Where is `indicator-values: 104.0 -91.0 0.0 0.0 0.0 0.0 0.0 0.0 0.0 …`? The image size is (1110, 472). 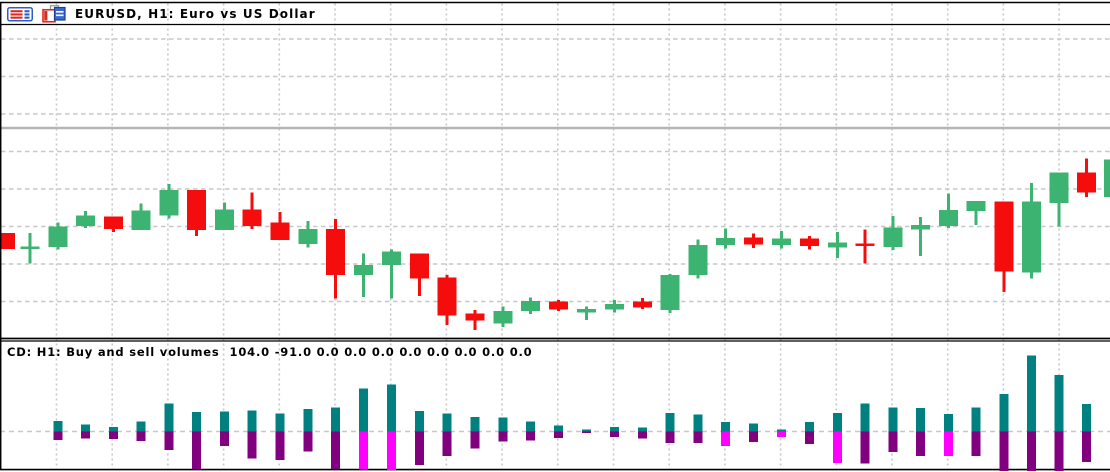 indicator-values: 104.0 -91.0 0.0 0.0 0.0 0.0 0.0 0.0 0.0 … is located at coordinates (381, 352).